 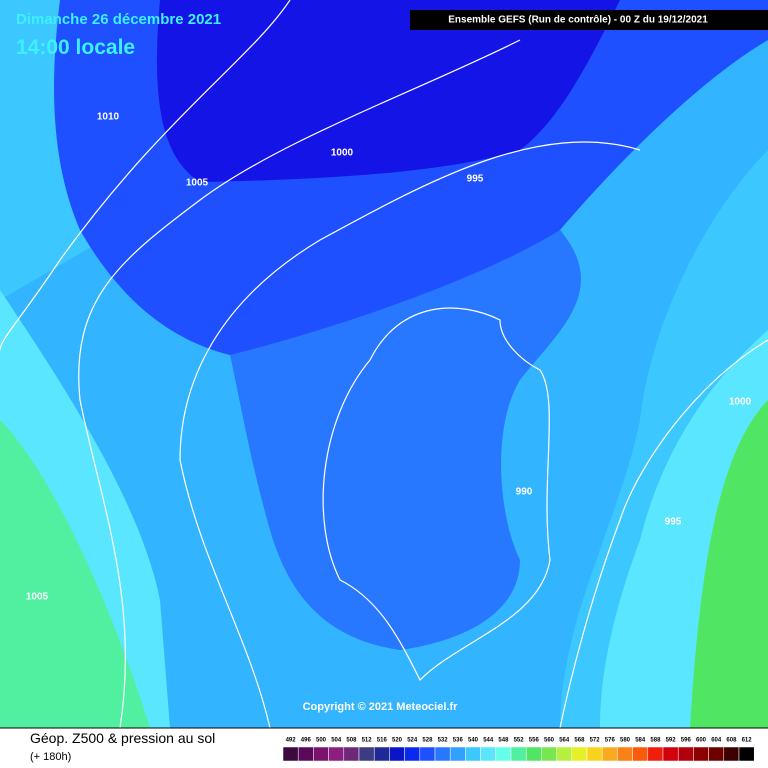 I want to click on scale-label: 500, so click(x=321, y=741).